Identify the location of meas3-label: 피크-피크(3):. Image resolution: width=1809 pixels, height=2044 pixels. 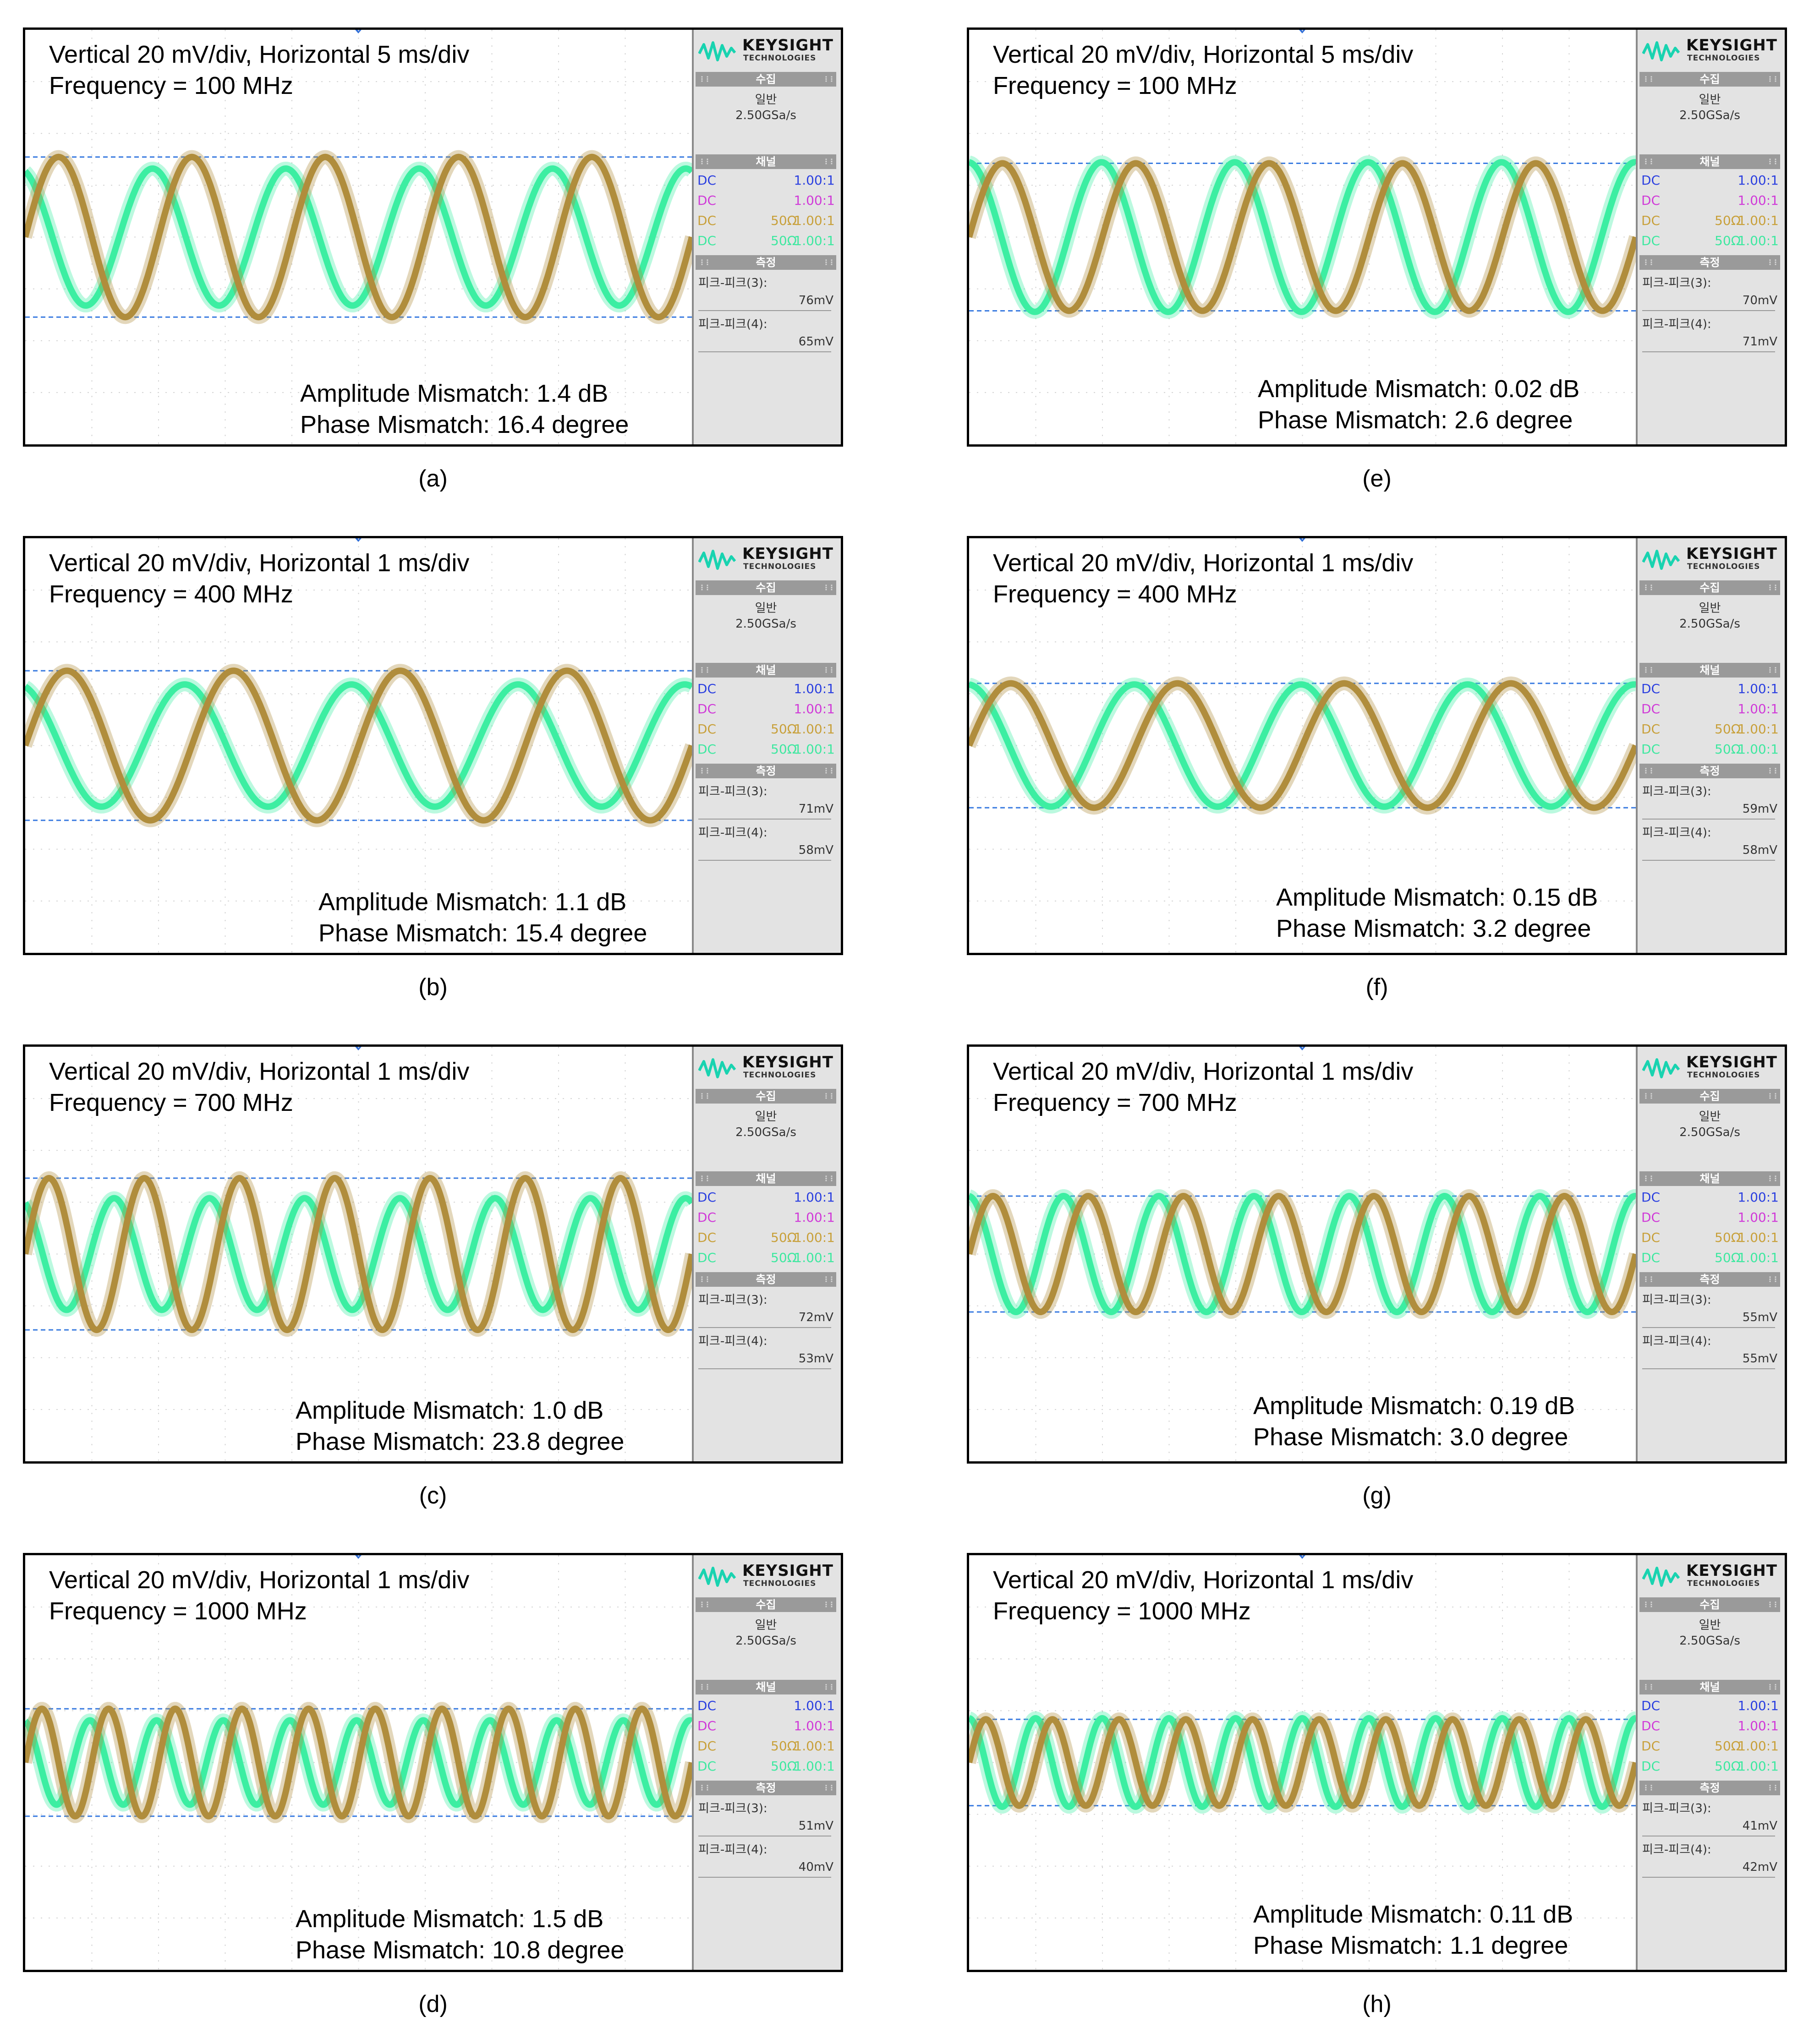
(765, 790).